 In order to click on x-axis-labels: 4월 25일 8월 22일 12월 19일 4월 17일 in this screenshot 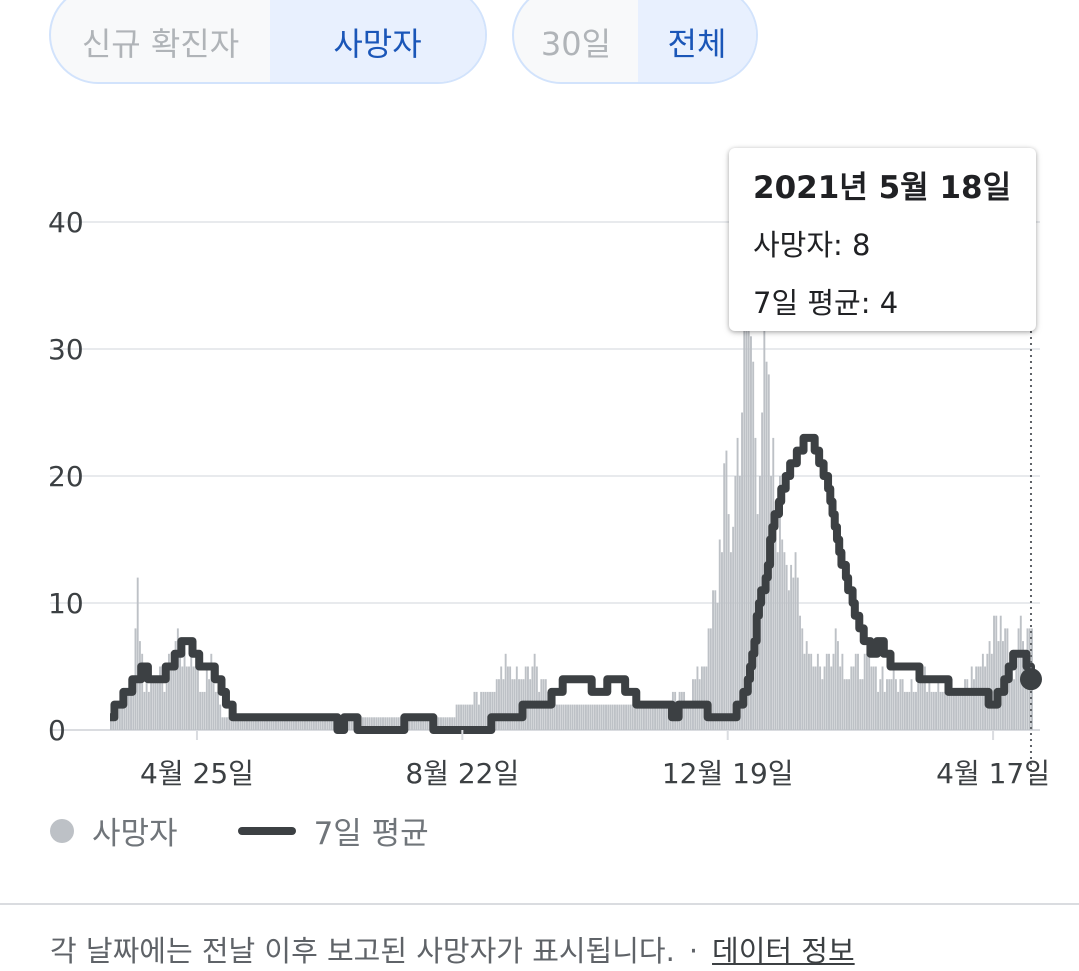, I will do `click(595, 760)`.